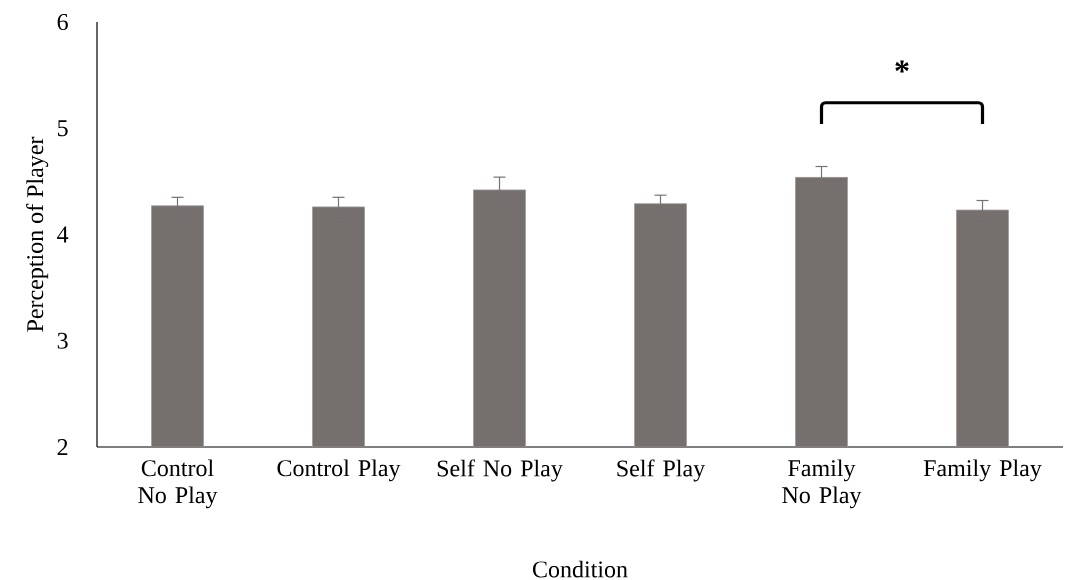  Describe the element at coordinates (63, 234) in the screenshot. I see `y-tick-label: 4` at that location.